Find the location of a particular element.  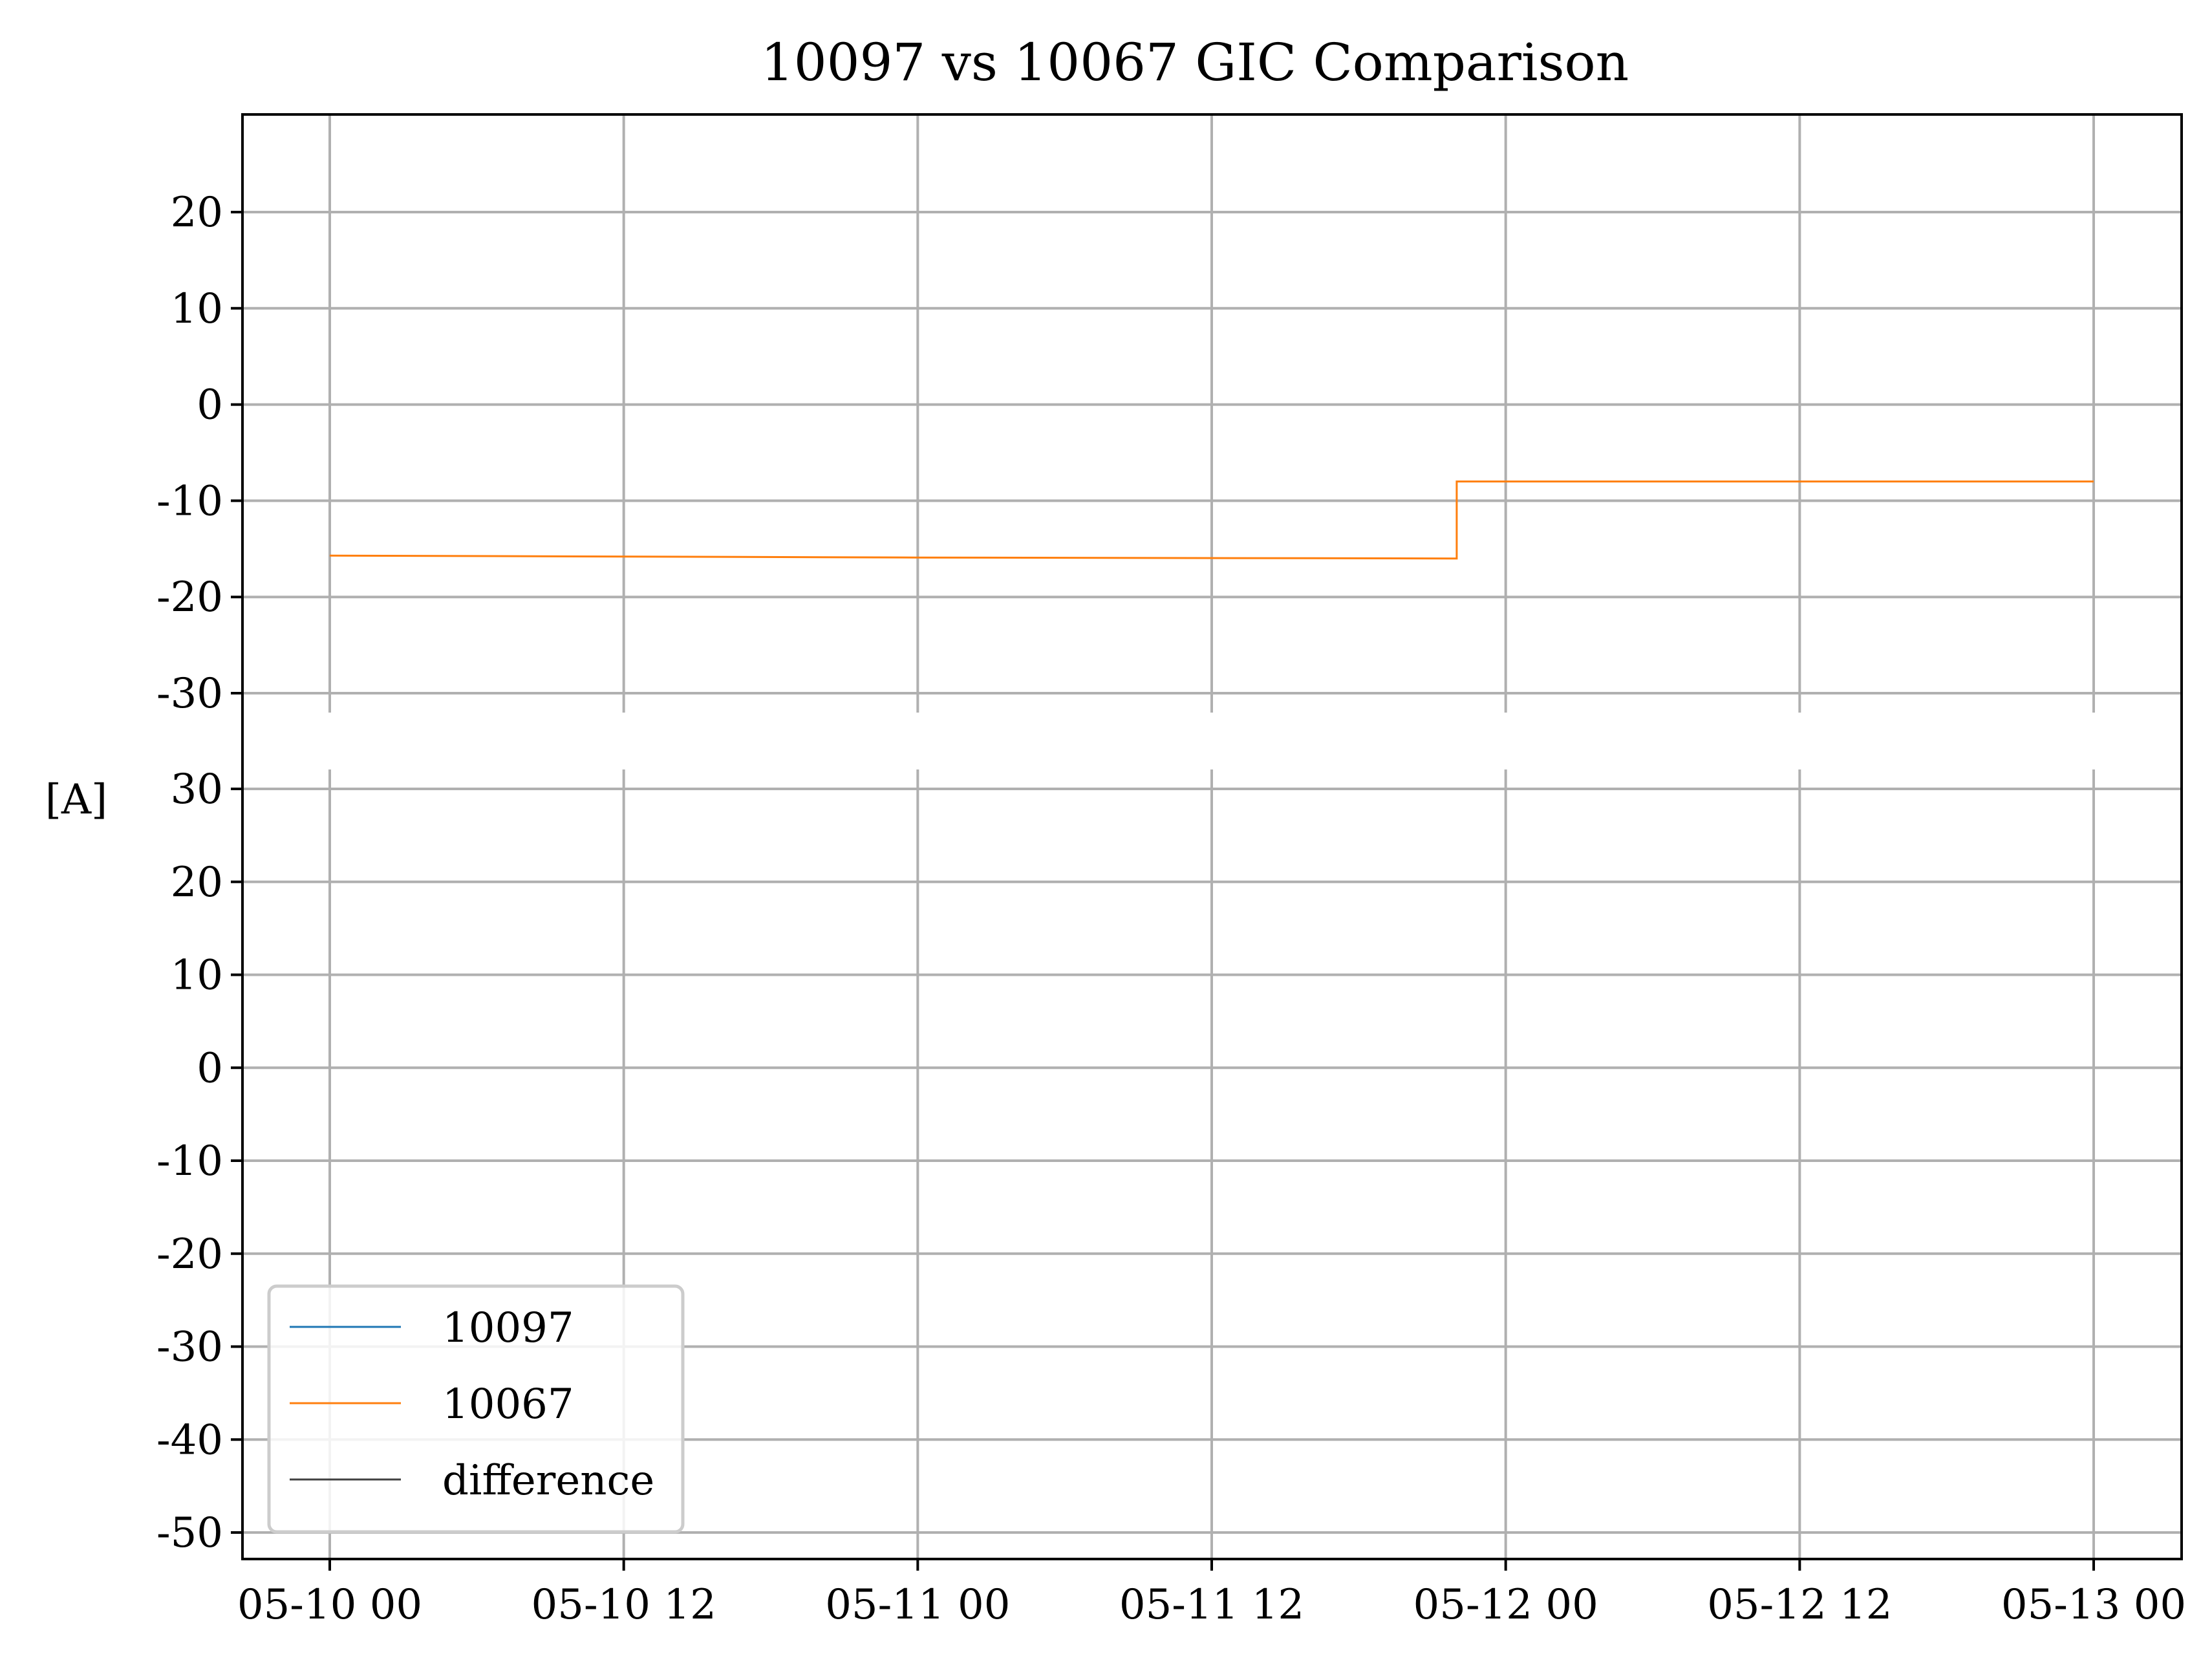

xtick-label-5: 05-12 12 is located at coordinates (1799, 1605).